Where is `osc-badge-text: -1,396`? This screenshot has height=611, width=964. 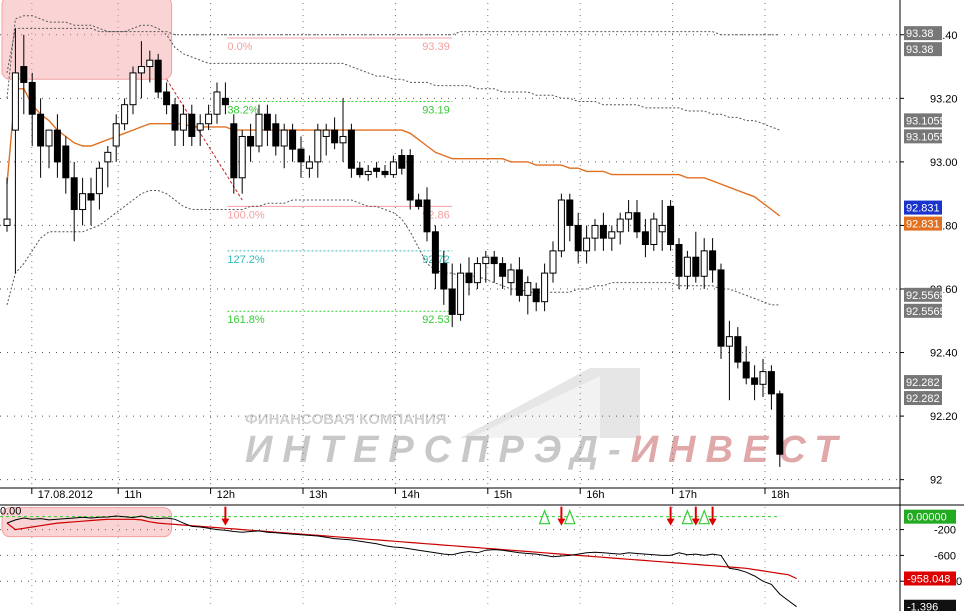 osc-badge-text: -1,396 is located at coordinates (922, 606).